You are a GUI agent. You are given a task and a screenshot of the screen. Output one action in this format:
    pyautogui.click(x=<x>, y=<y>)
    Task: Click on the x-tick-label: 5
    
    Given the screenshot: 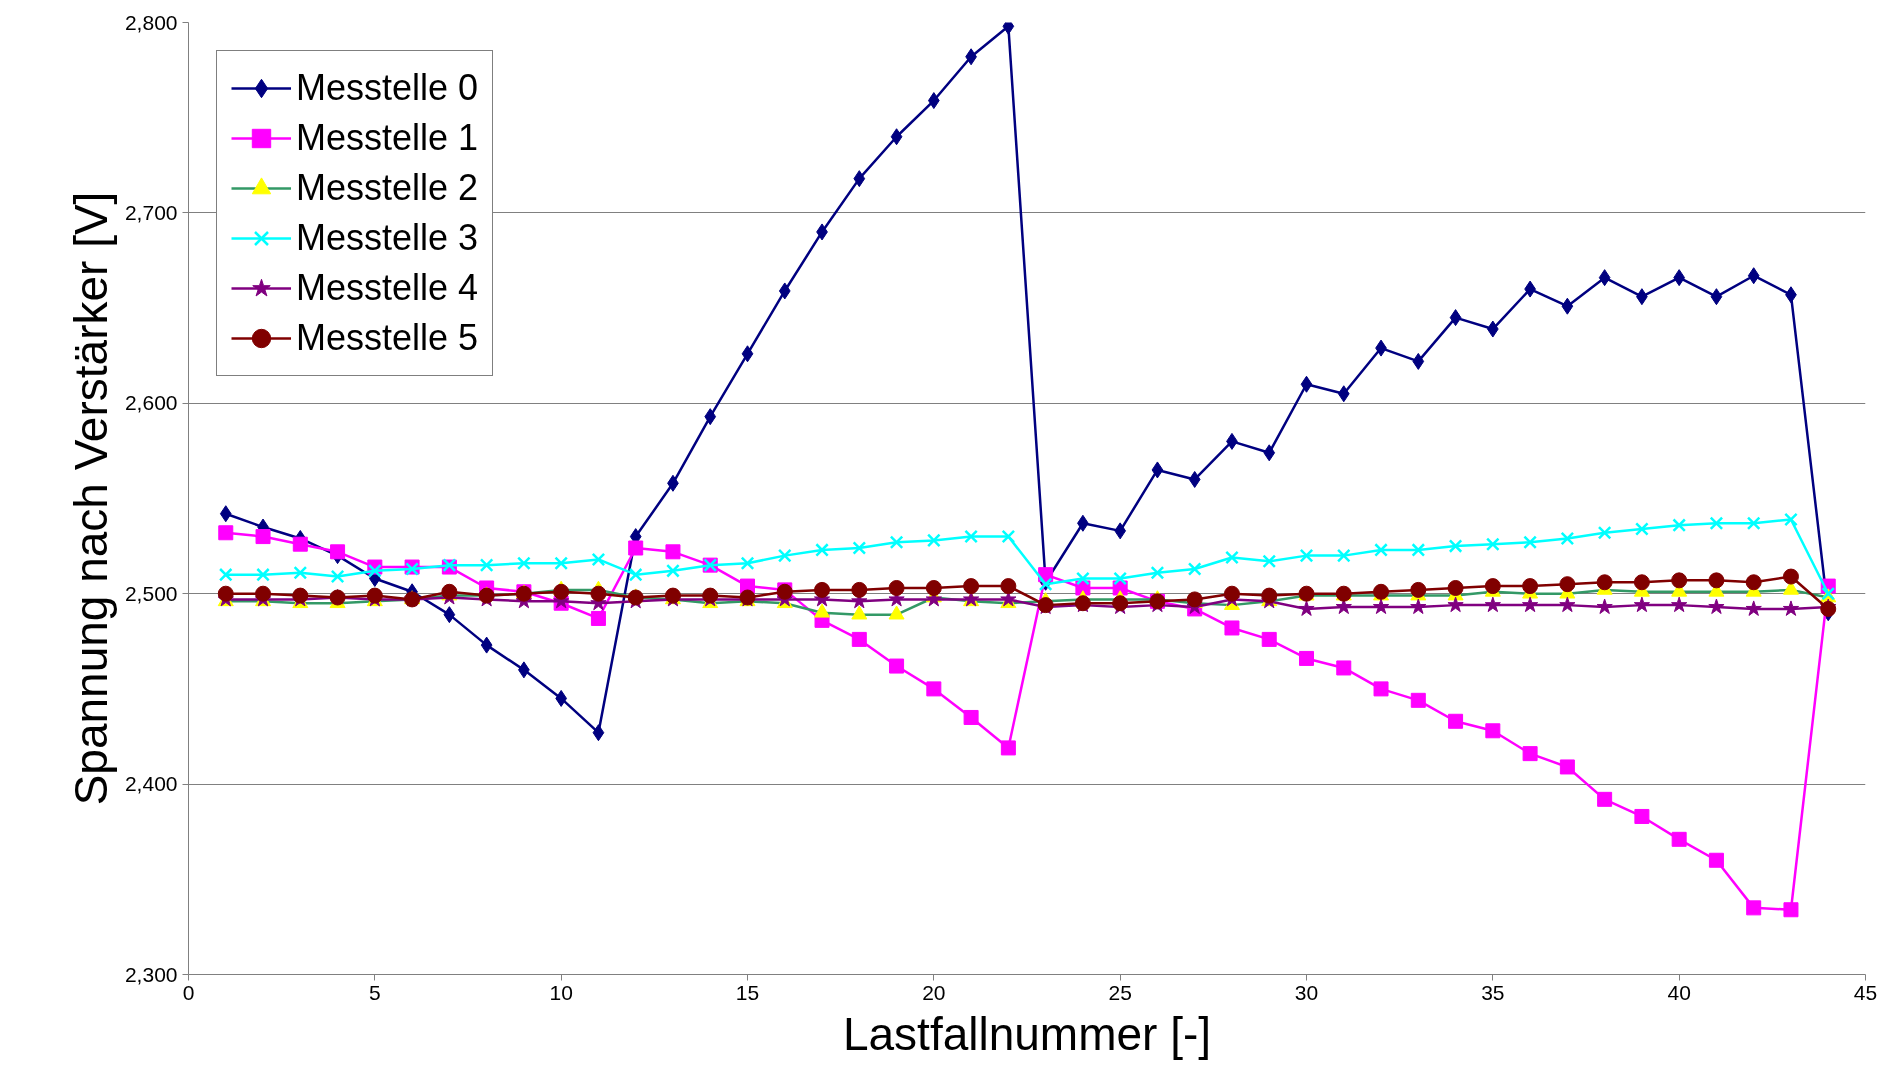 What is the action you would take?
    pyautogui.click(x=374, y=992)
    